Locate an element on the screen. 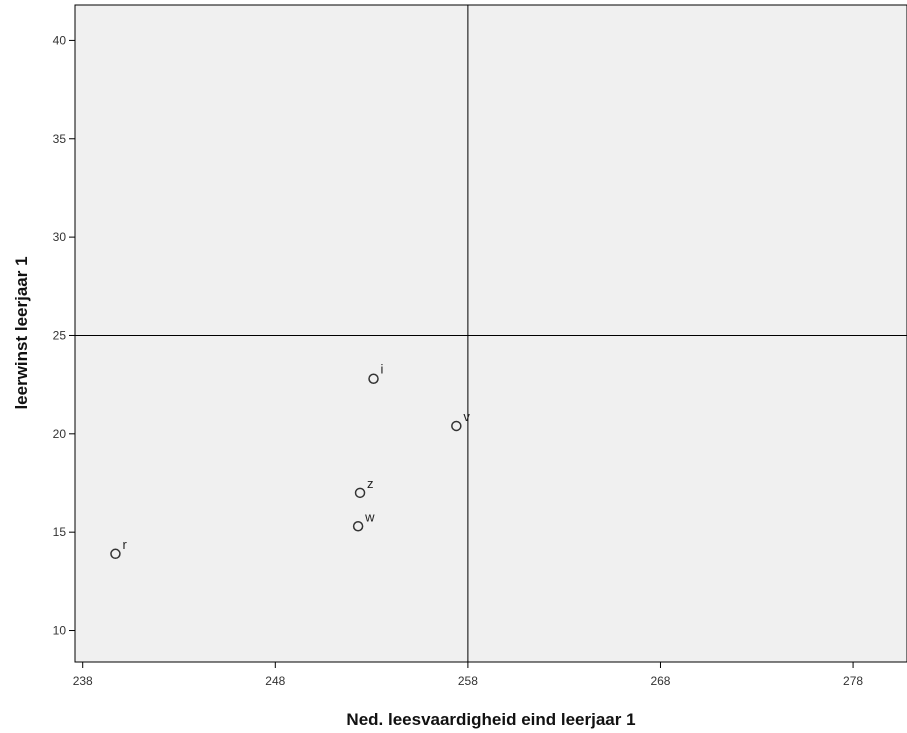 The image size is (907, 733). data-point-label: r is located at coordinates (124, 544).